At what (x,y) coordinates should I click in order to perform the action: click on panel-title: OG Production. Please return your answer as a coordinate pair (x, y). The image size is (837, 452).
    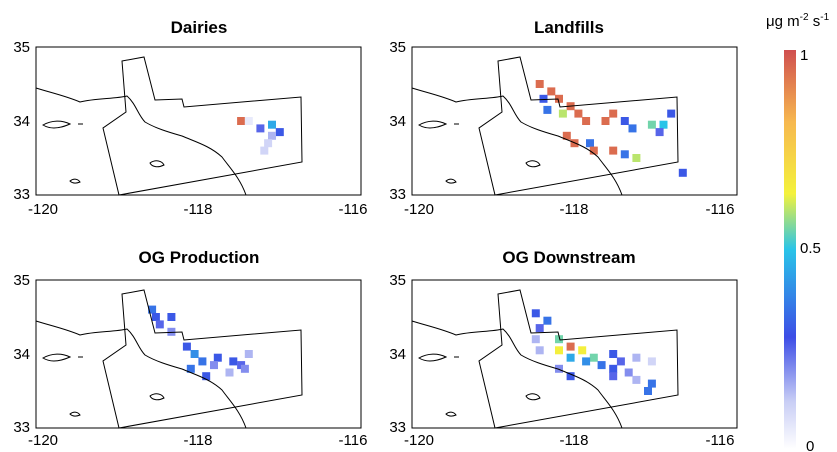
    Looking at the image, I should click on (199, 257).